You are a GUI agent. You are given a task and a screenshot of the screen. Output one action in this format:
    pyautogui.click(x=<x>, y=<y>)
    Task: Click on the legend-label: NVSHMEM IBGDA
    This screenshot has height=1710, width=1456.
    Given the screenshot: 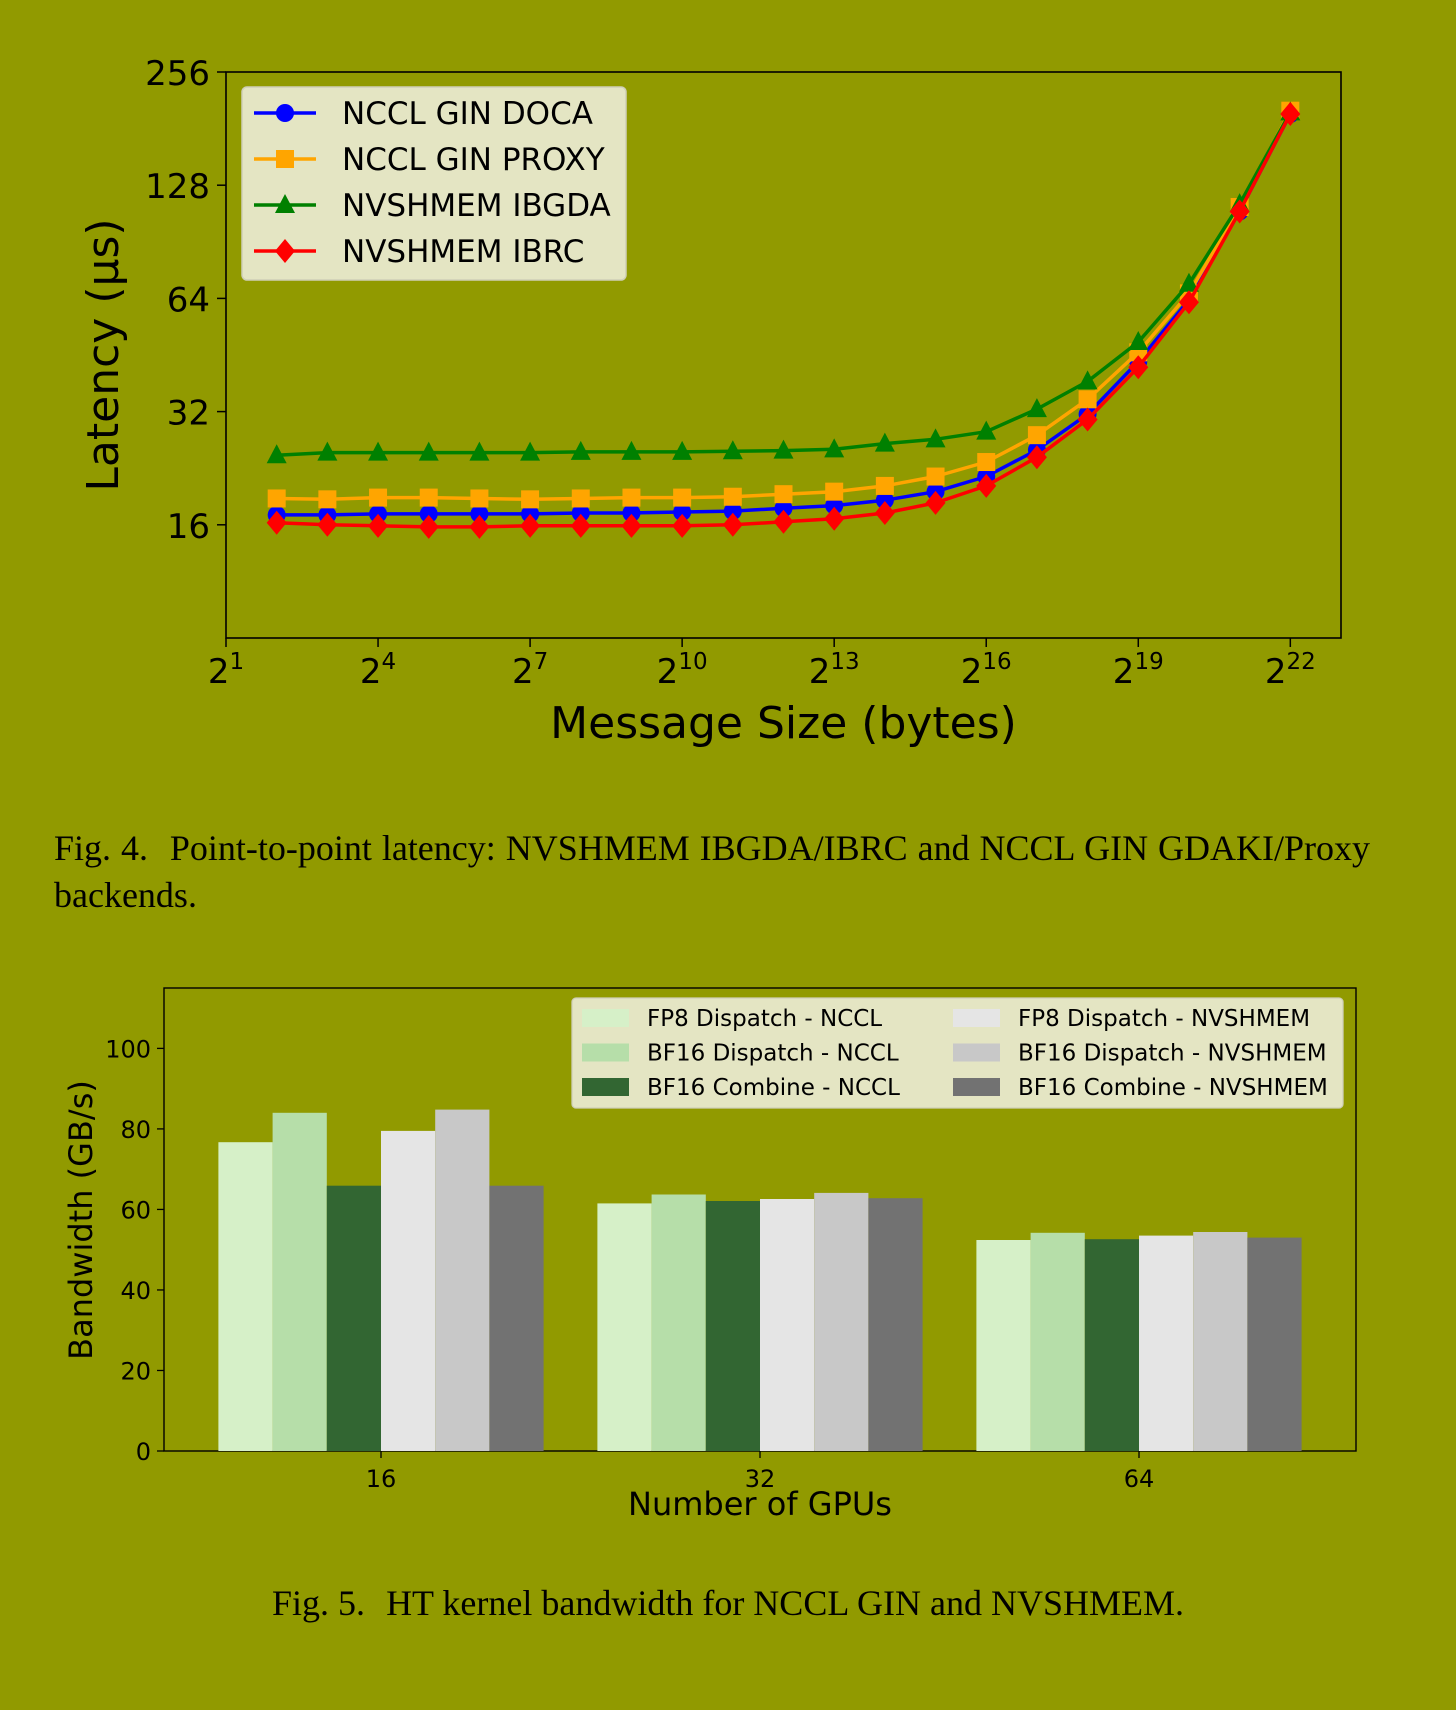 What is the action you would take?
    pyautogui.click(x=476, y=206)
    